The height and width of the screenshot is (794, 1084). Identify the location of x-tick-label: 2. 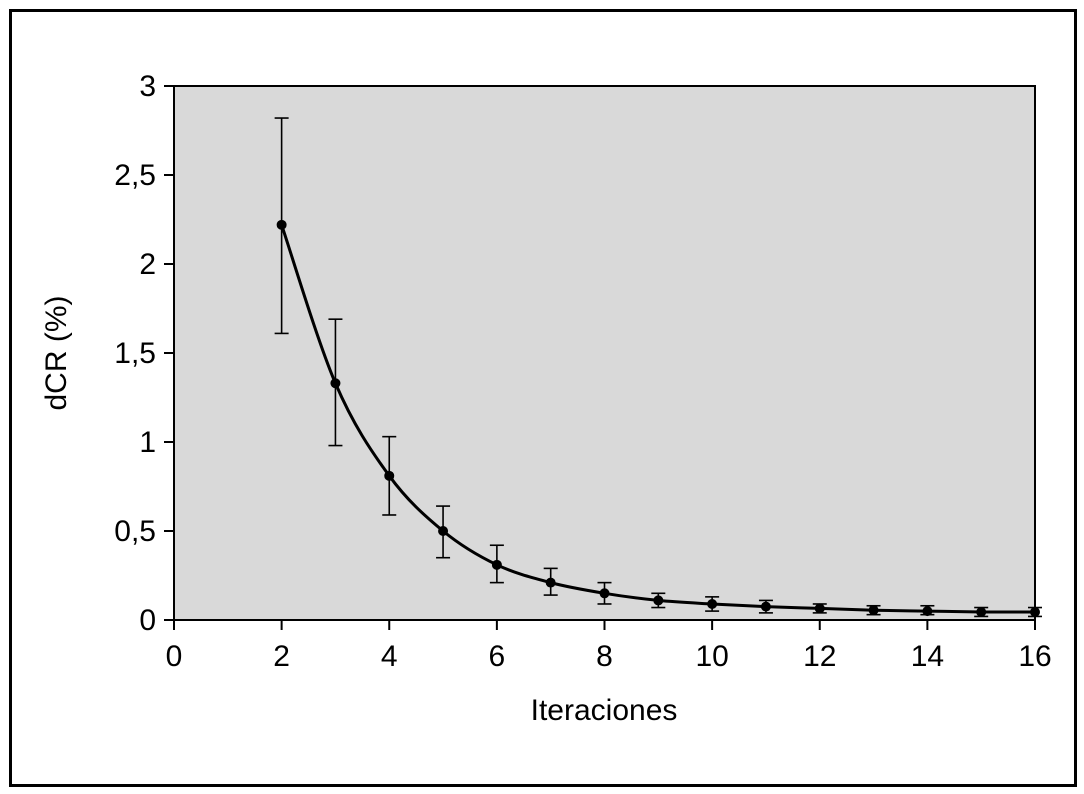
(281, 656).